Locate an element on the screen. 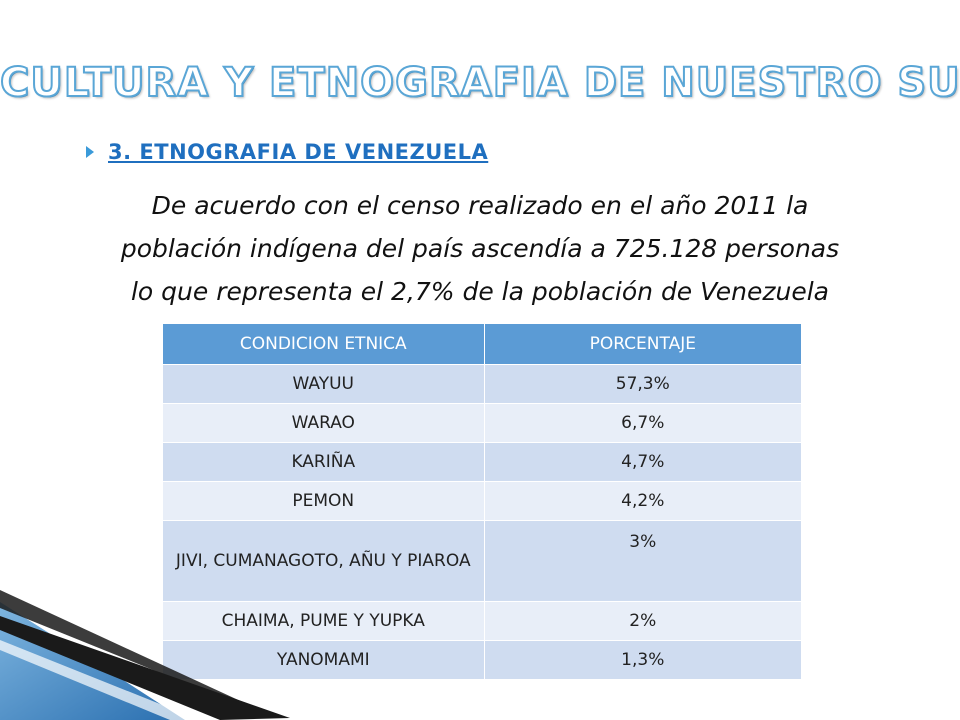 The image size is (960, 720). column-header-percentage: PORCENTAJE is located at coordinates (643, 344).